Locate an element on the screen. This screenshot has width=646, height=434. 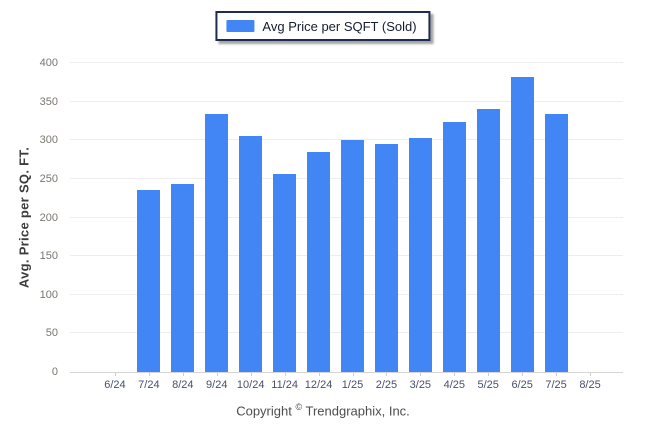
x-tick-label: 2/25 is located at coordinates (386, 385).